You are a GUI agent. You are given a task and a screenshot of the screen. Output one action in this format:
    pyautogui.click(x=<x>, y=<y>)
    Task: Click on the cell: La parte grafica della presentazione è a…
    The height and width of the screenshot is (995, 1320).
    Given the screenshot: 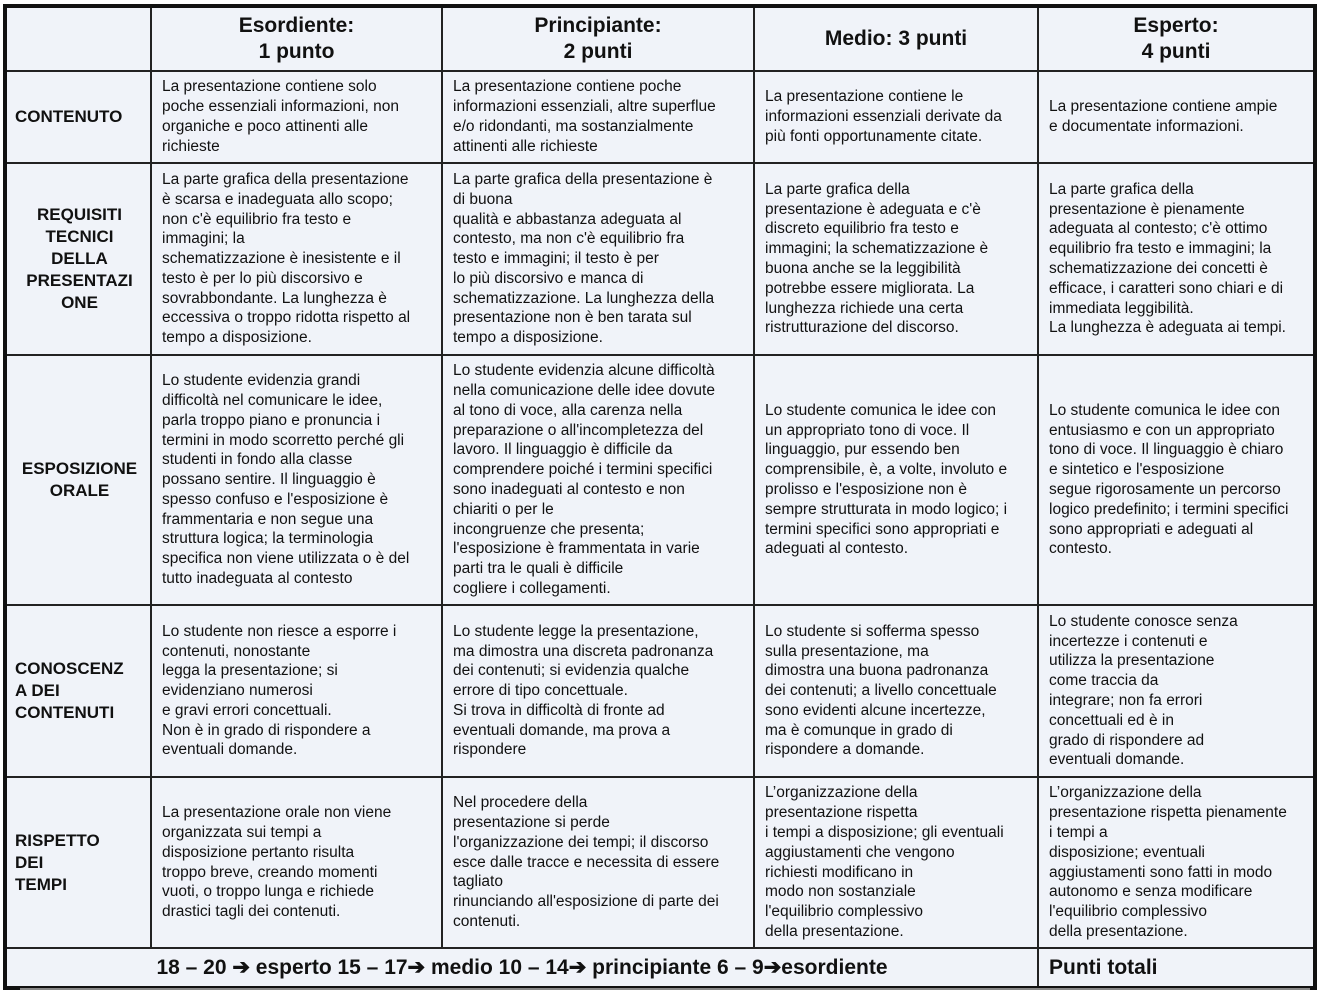 What is the action you would take?
    pyautogui.click(x=896, y=259)
    